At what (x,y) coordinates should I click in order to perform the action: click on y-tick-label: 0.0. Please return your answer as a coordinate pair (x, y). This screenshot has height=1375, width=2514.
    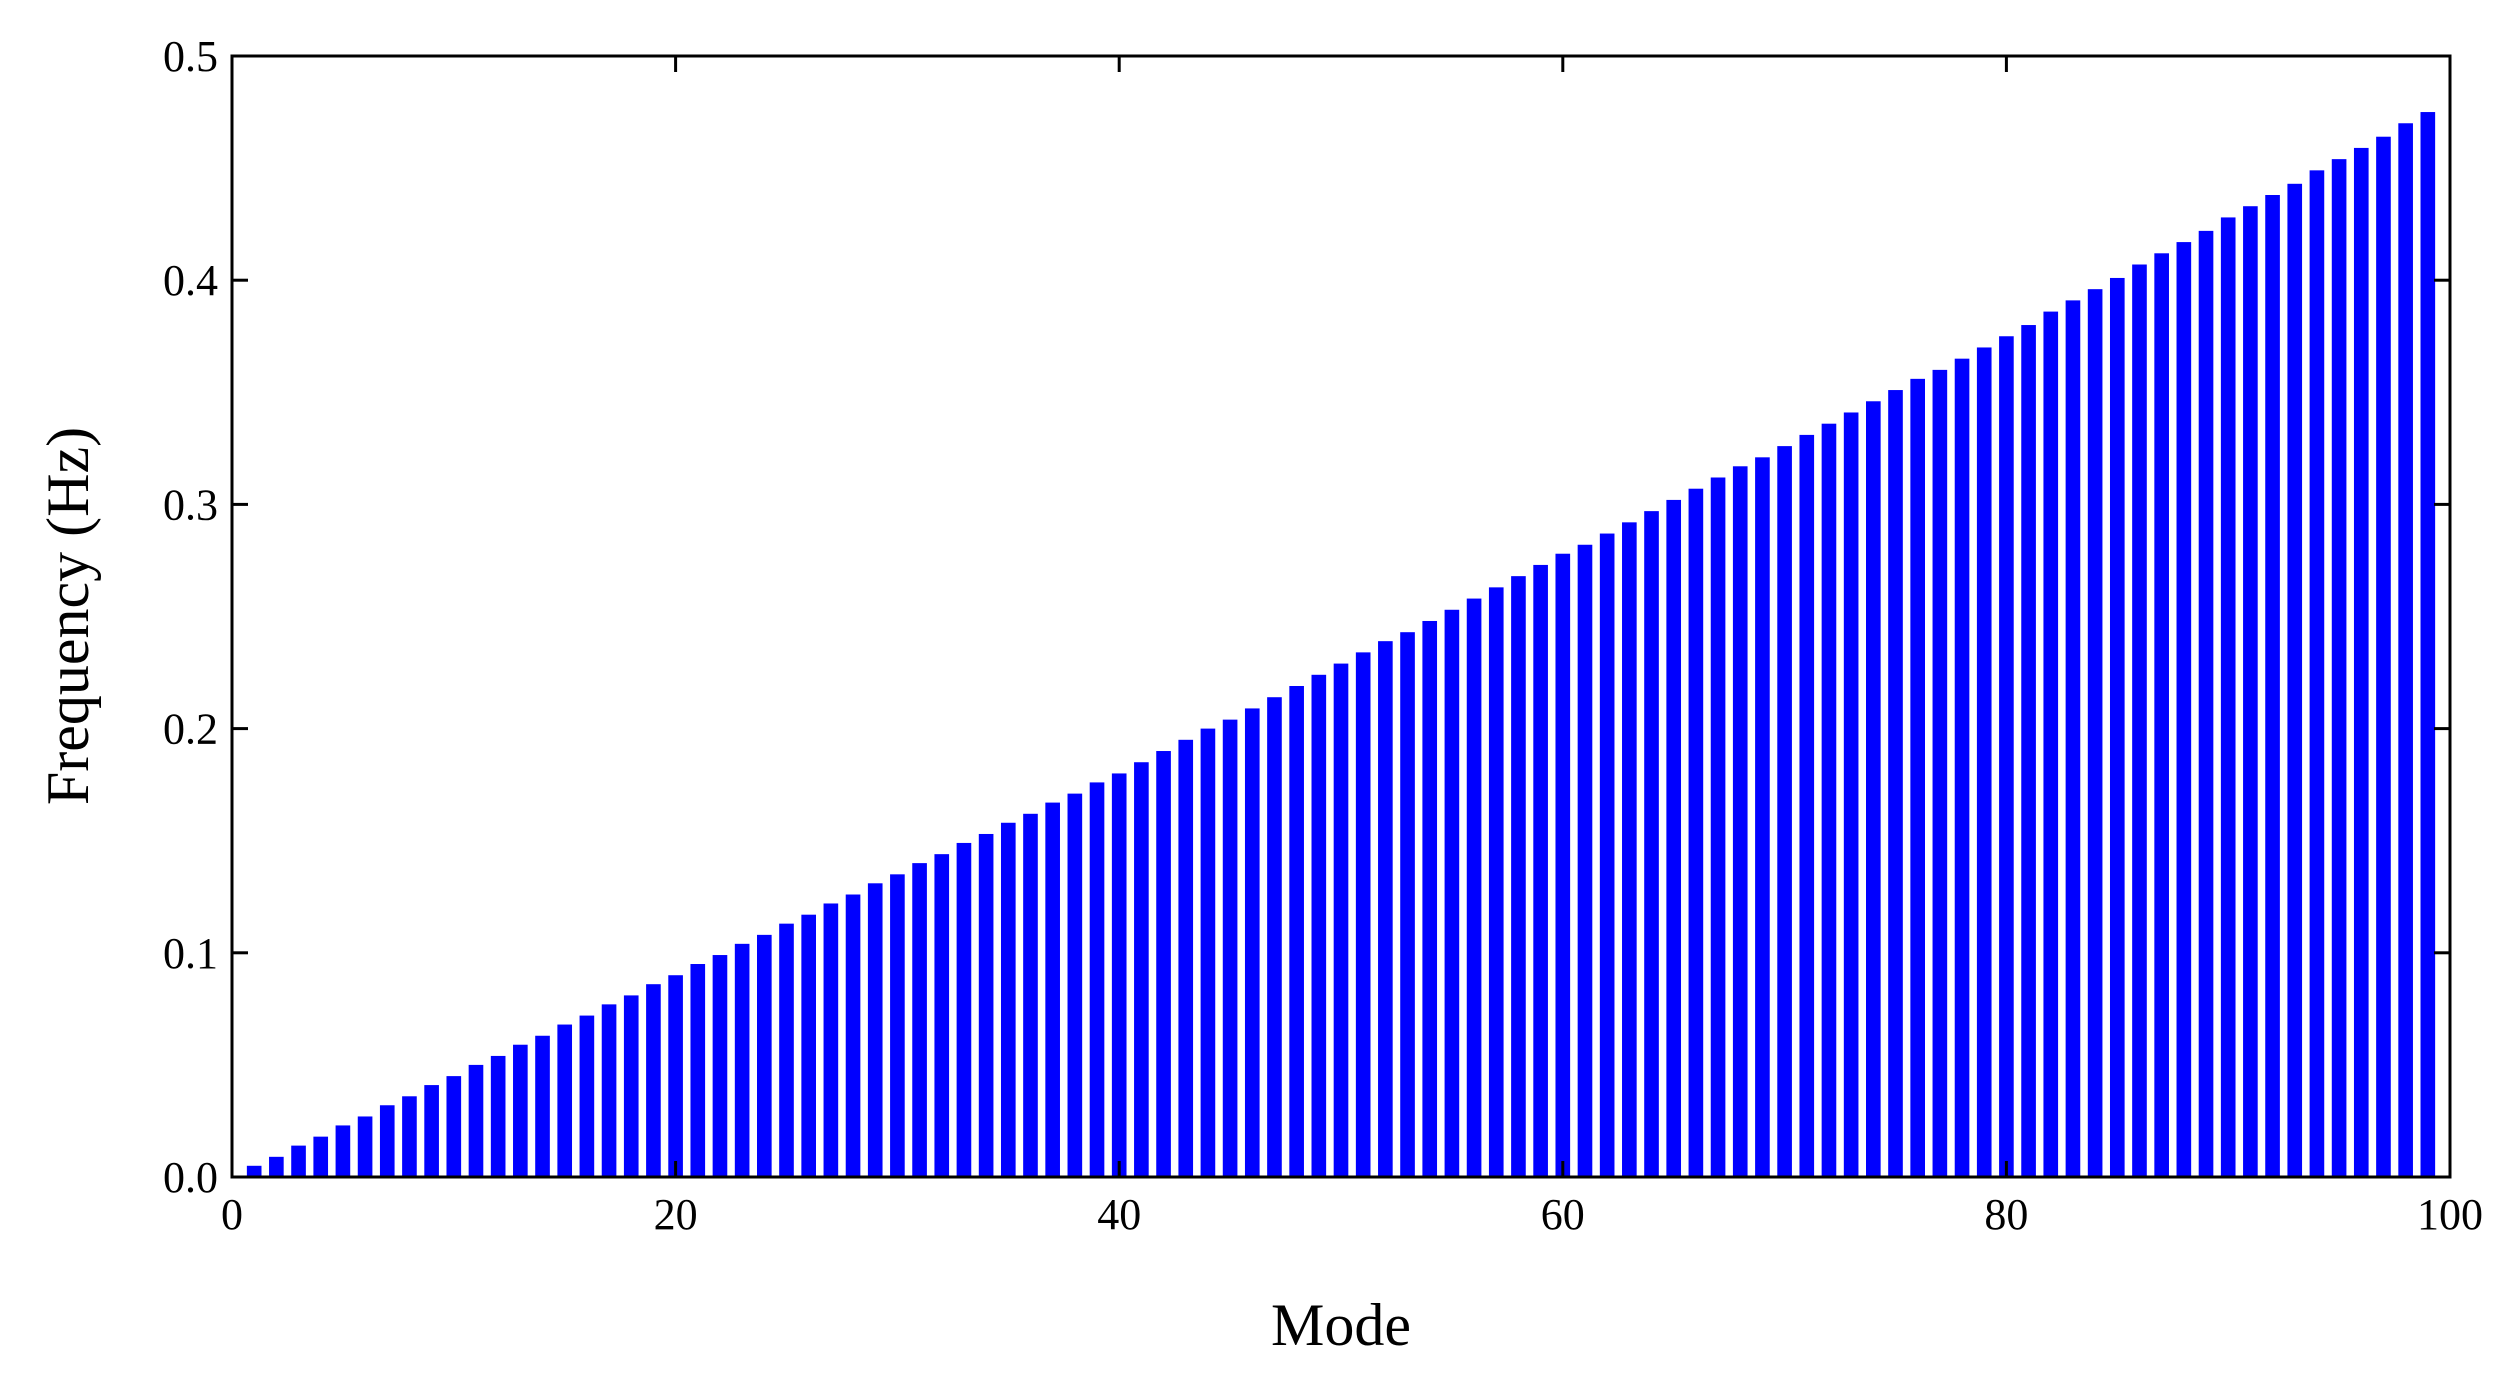
    Looking at the image, I should click on (190, 1177).